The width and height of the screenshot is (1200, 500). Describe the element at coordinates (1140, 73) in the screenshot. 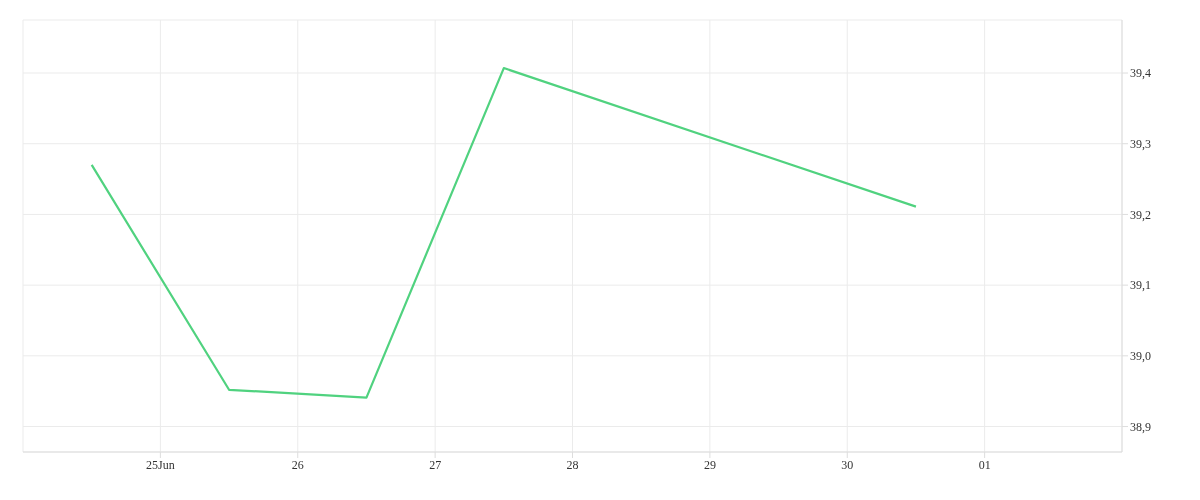

I see `y-tick-label: 39,4` at that location.